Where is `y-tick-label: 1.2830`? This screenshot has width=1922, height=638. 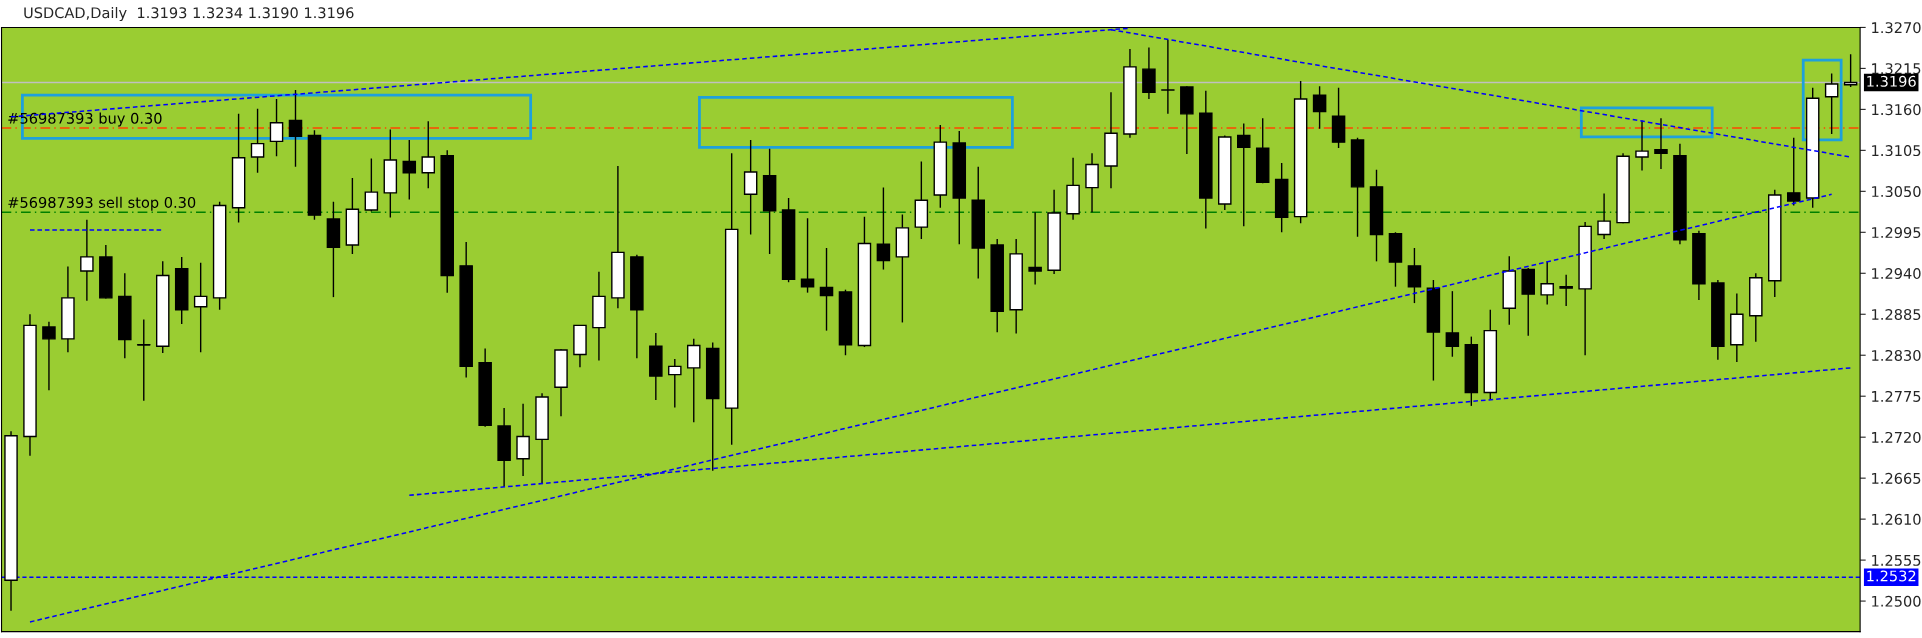
y-tick-label: 1.2830 is located at coordinates (1896, 355).